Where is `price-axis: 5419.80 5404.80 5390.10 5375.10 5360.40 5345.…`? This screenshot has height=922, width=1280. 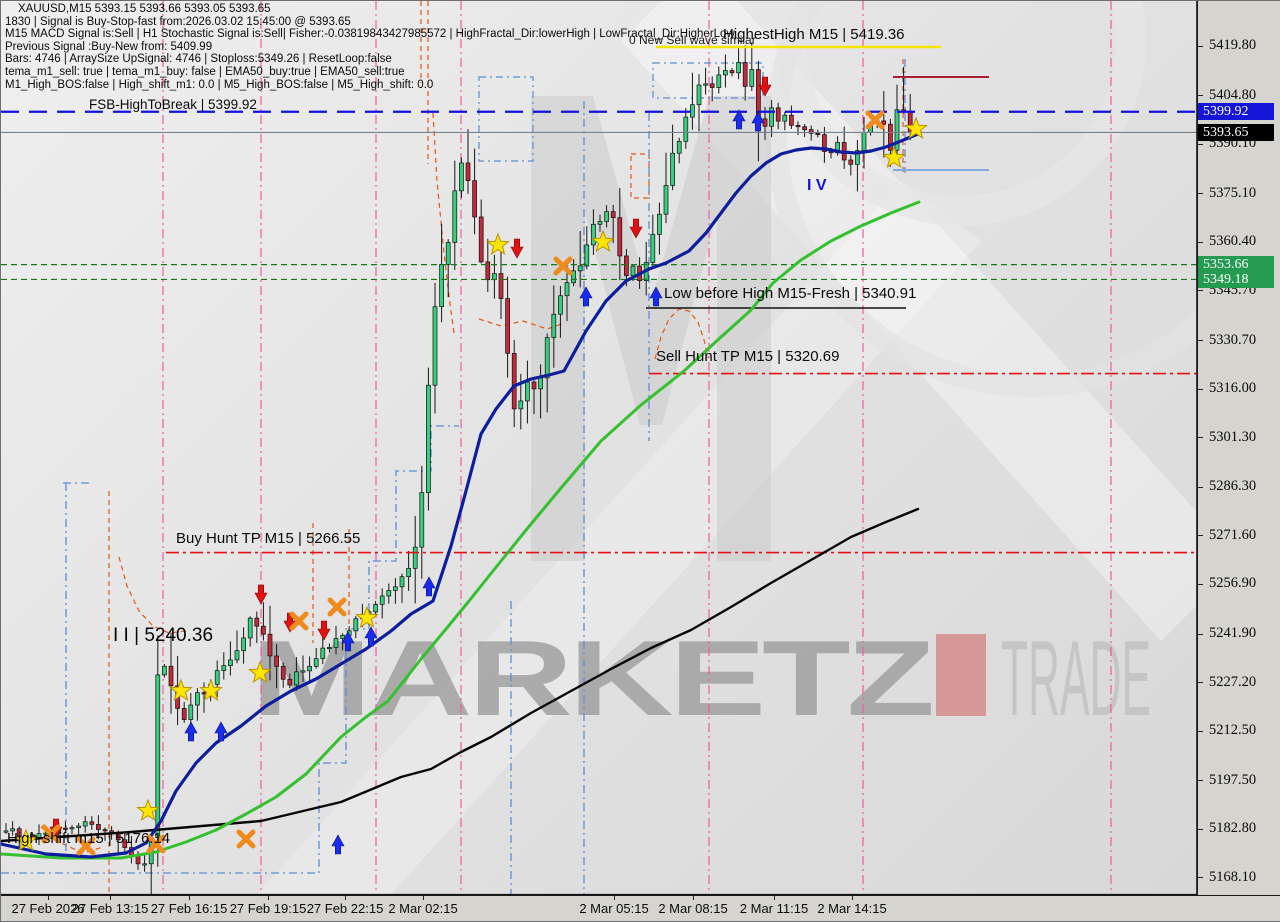
price-axis: 5419.80 5404.80 5390.10 5375.10 5360.40 5345.… is located at coordinates (1238, 448).